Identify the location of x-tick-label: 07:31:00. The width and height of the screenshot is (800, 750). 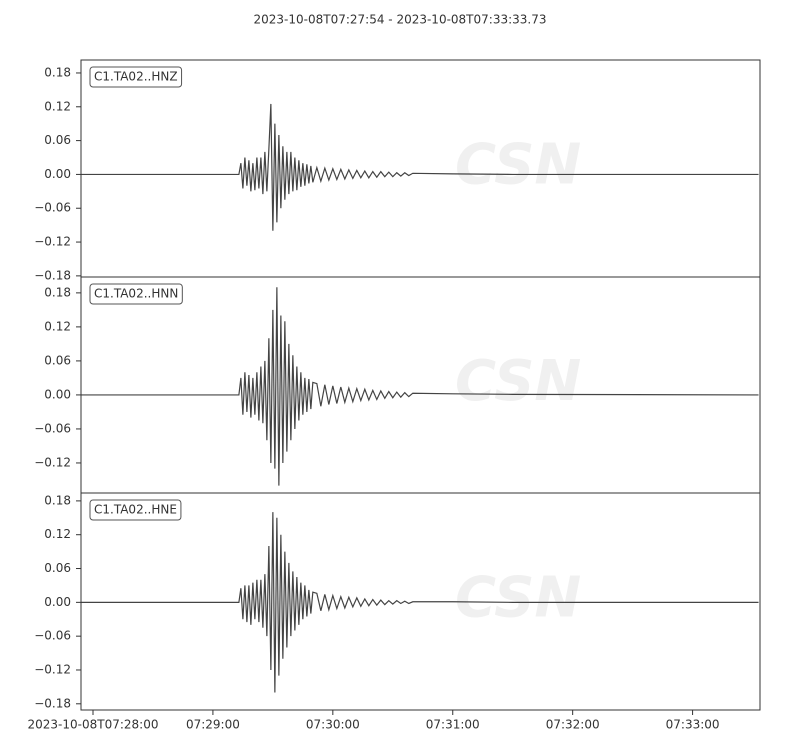
(453, 725).